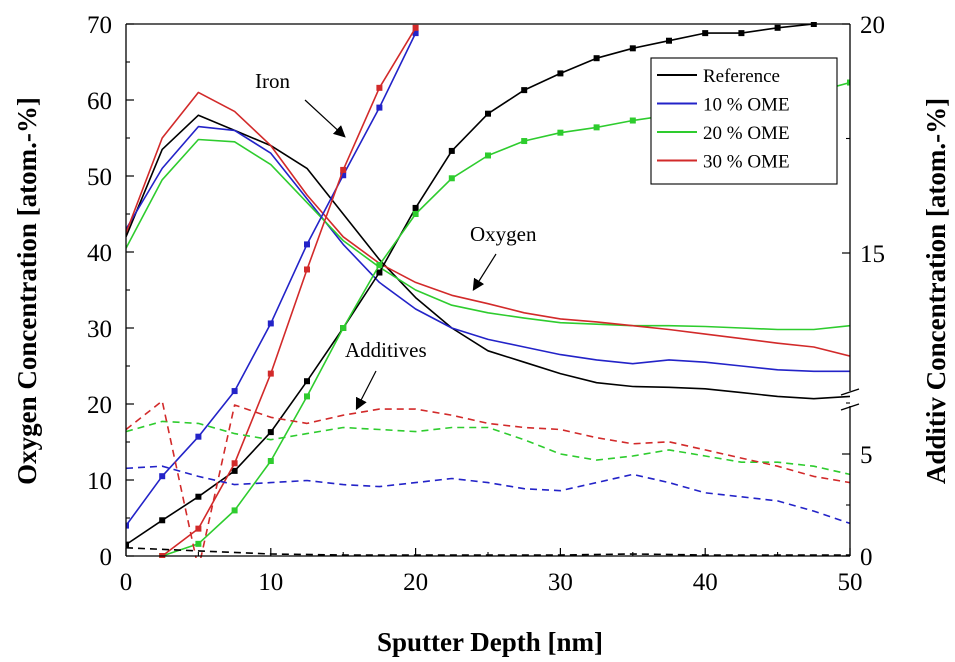  I want to click on x-tick-label: 50, so click(850, 582).